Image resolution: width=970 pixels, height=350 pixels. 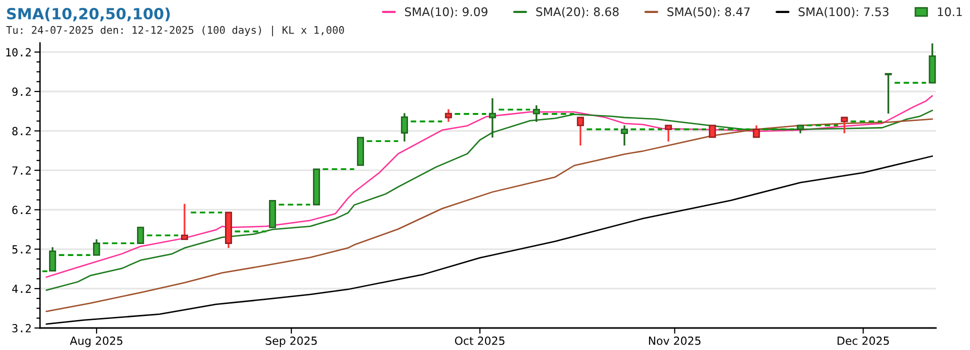 What do you see at coordinates (18, 52) in the screenshot?
I see `y-tick-label: 10.2` at bounding box center [18, 52].